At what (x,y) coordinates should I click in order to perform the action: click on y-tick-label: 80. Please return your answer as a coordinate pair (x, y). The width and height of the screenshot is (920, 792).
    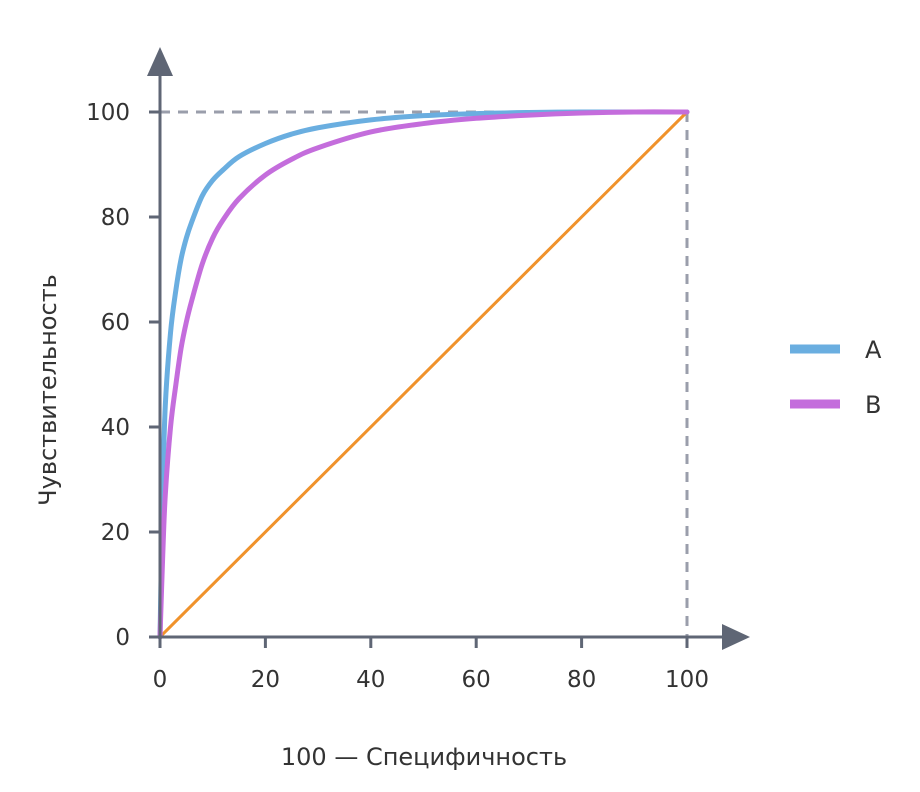
    Looking at the image, I should click on (115, 218).